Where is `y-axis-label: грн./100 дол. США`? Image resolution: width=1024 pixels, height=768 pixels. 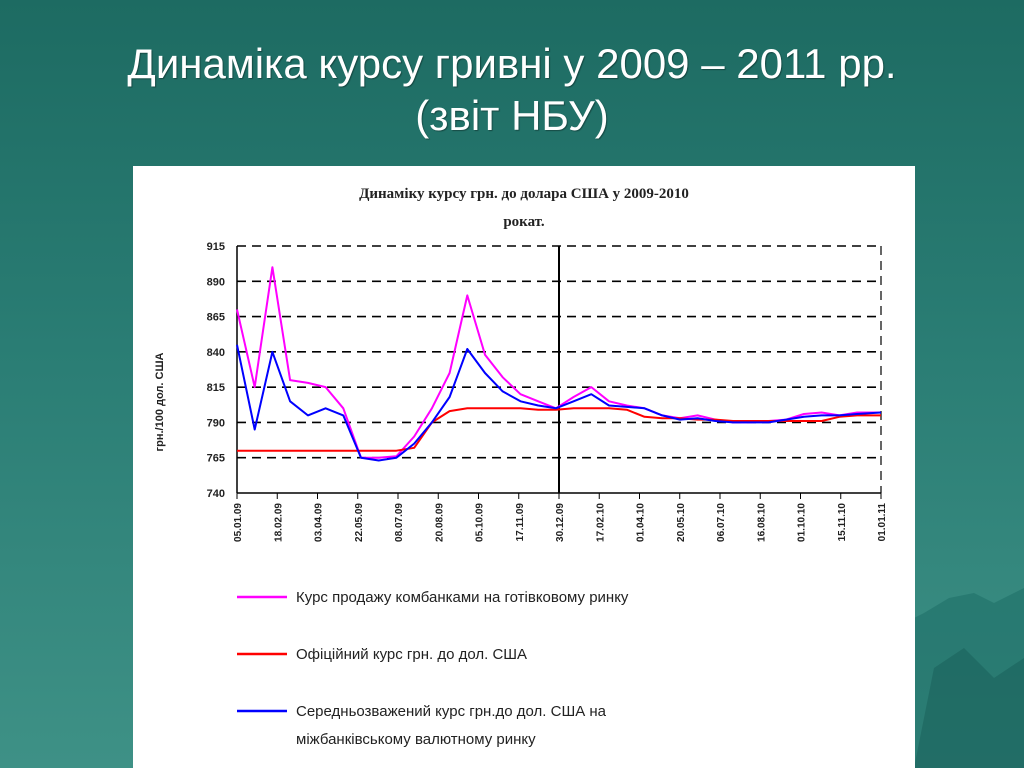 y-axis-label: грн./100 дол. США is located at coordinates (160, 401).